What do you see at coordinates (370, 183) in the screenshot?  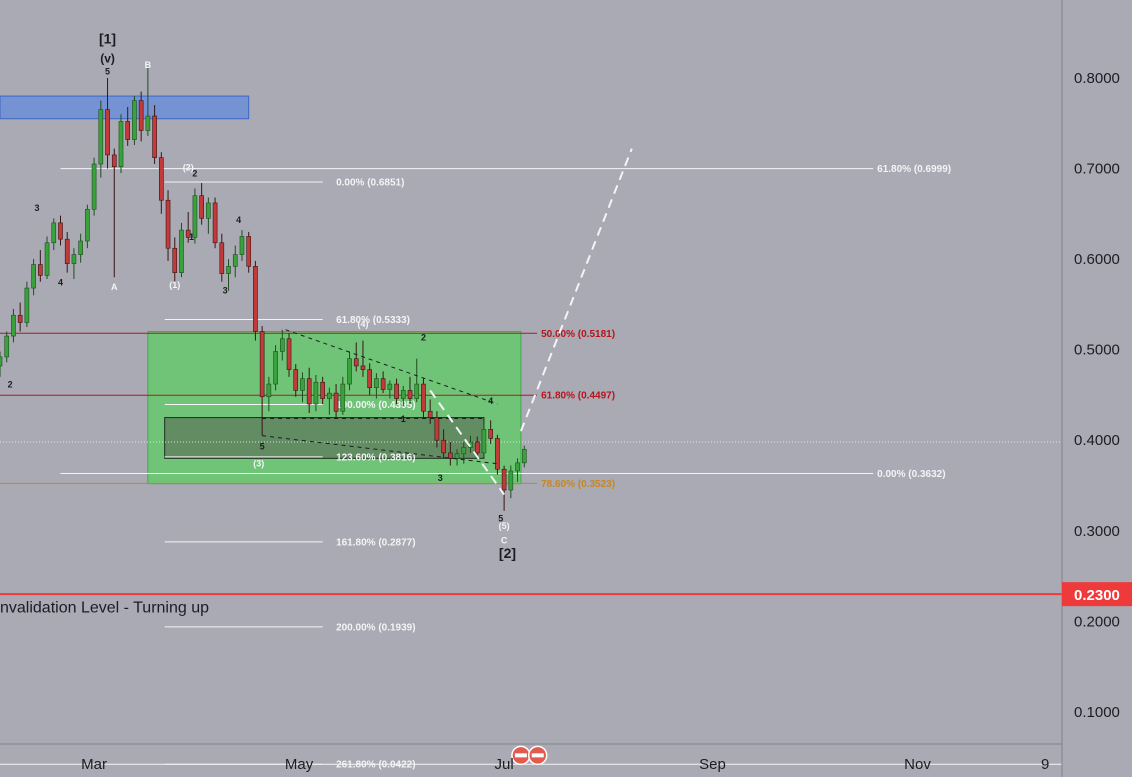 I see `fib-level-label: 0.00% (0.6851)` at bounding box center [370, 183].